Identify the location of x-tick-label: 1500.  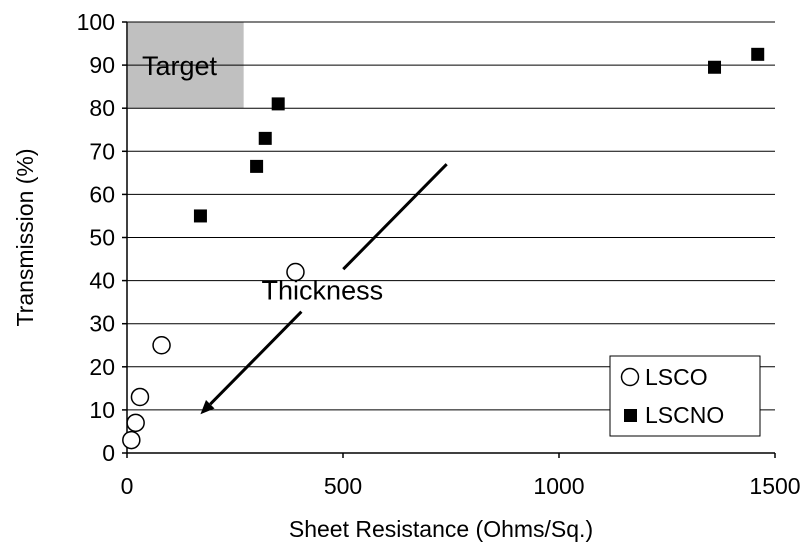
(774, 486).